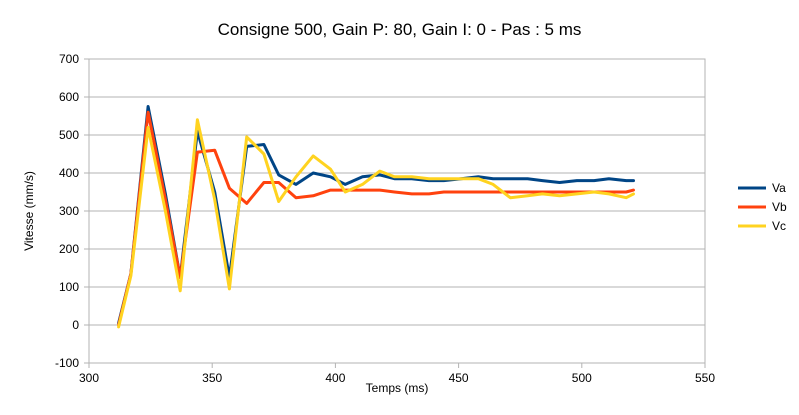  Describe the element at coordinates (75, 325) in the screenshot. I see `y-tick-label: 0` at that location.